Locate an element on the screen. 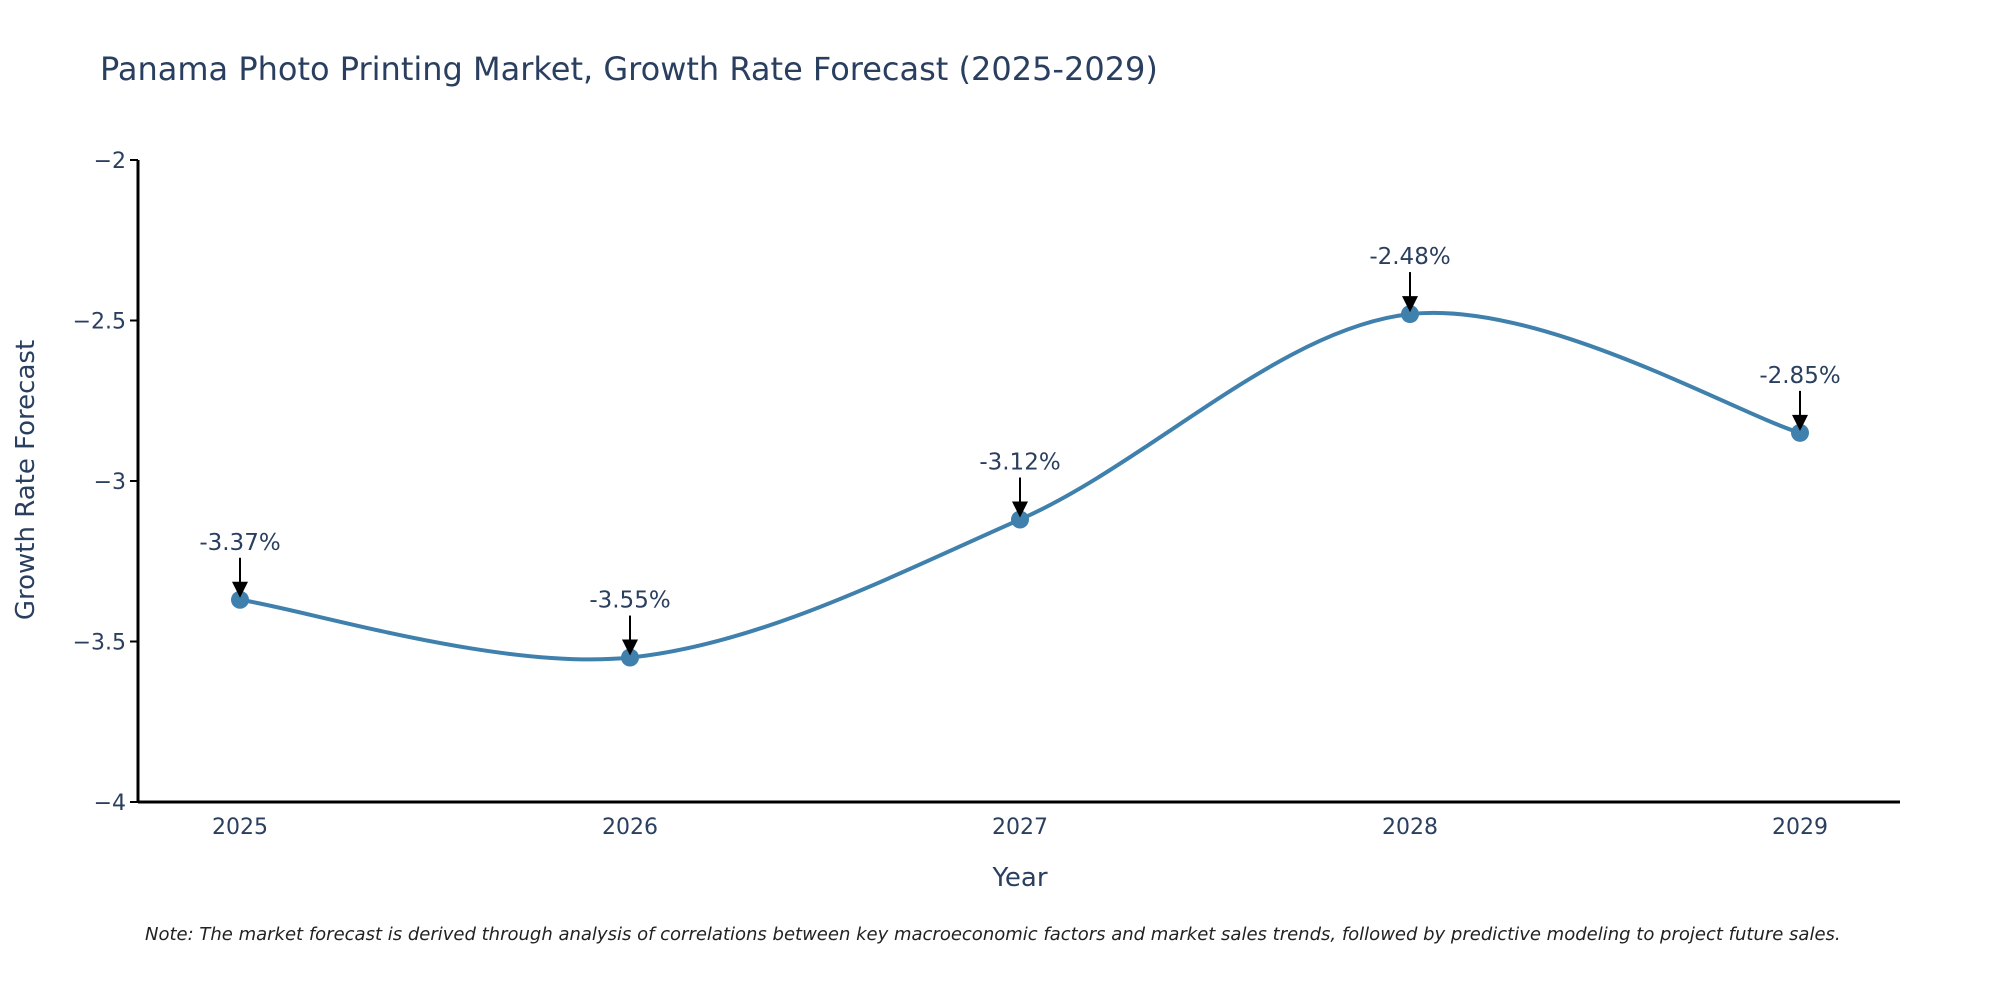 Image resolution: width=2000 pixels, height=1000 pixels. y-tick-label: −2.5 is located at coordinates (99, 322).